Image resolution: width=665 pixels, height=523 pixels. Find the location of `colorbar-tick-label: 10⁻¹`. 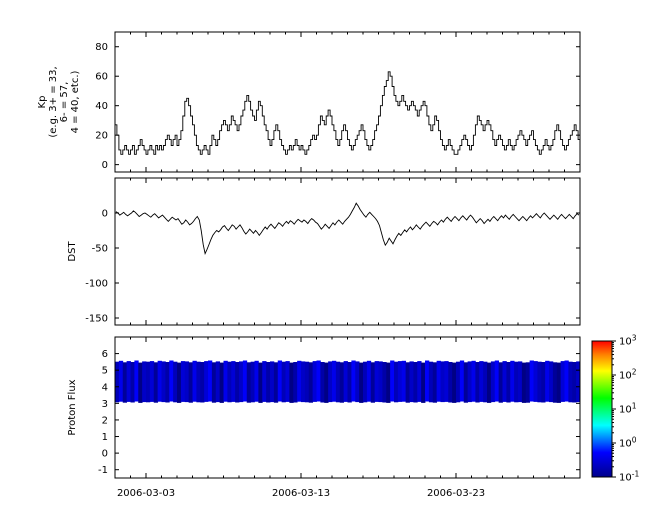

colorbar-tick-label: 10⁻¹ is located at coordinates (629, 477).